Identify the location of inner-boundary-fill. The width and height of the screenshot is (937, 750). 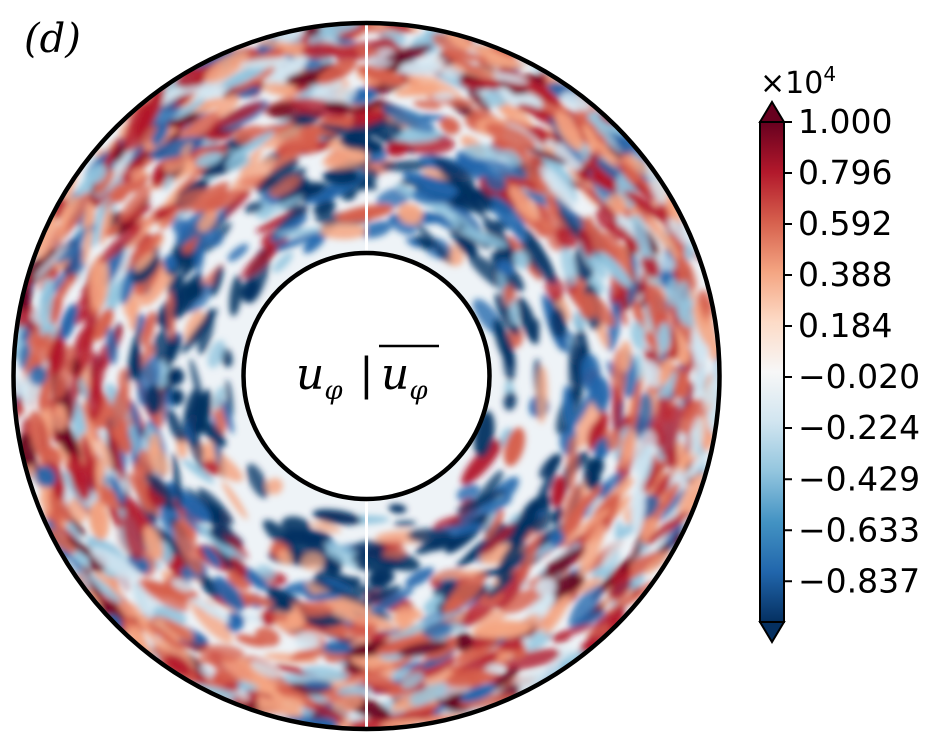
(366, 376).